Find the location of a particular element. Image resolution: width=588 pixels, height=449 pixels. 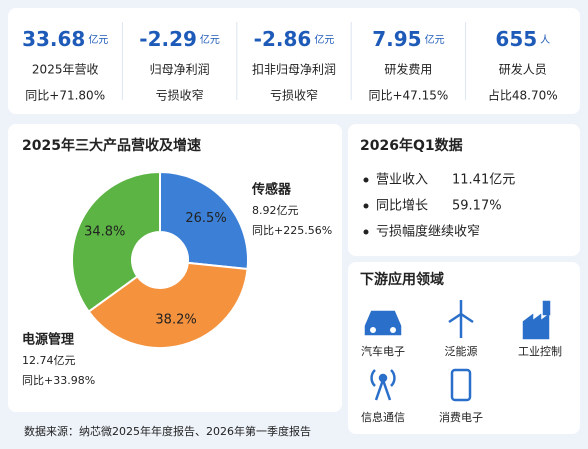

kpi-value: 33.68 亿元 is located at coordinates (65, 39).